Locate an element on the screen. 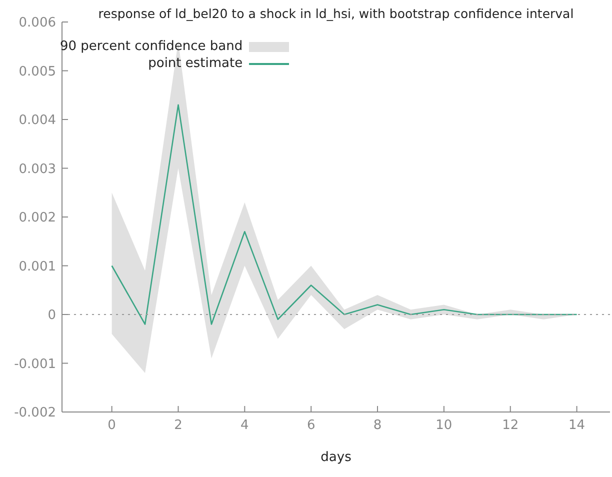 The height and width of the screenshot is (477, 612). x-tick-label: 14 is located at coordinates (577, 426).